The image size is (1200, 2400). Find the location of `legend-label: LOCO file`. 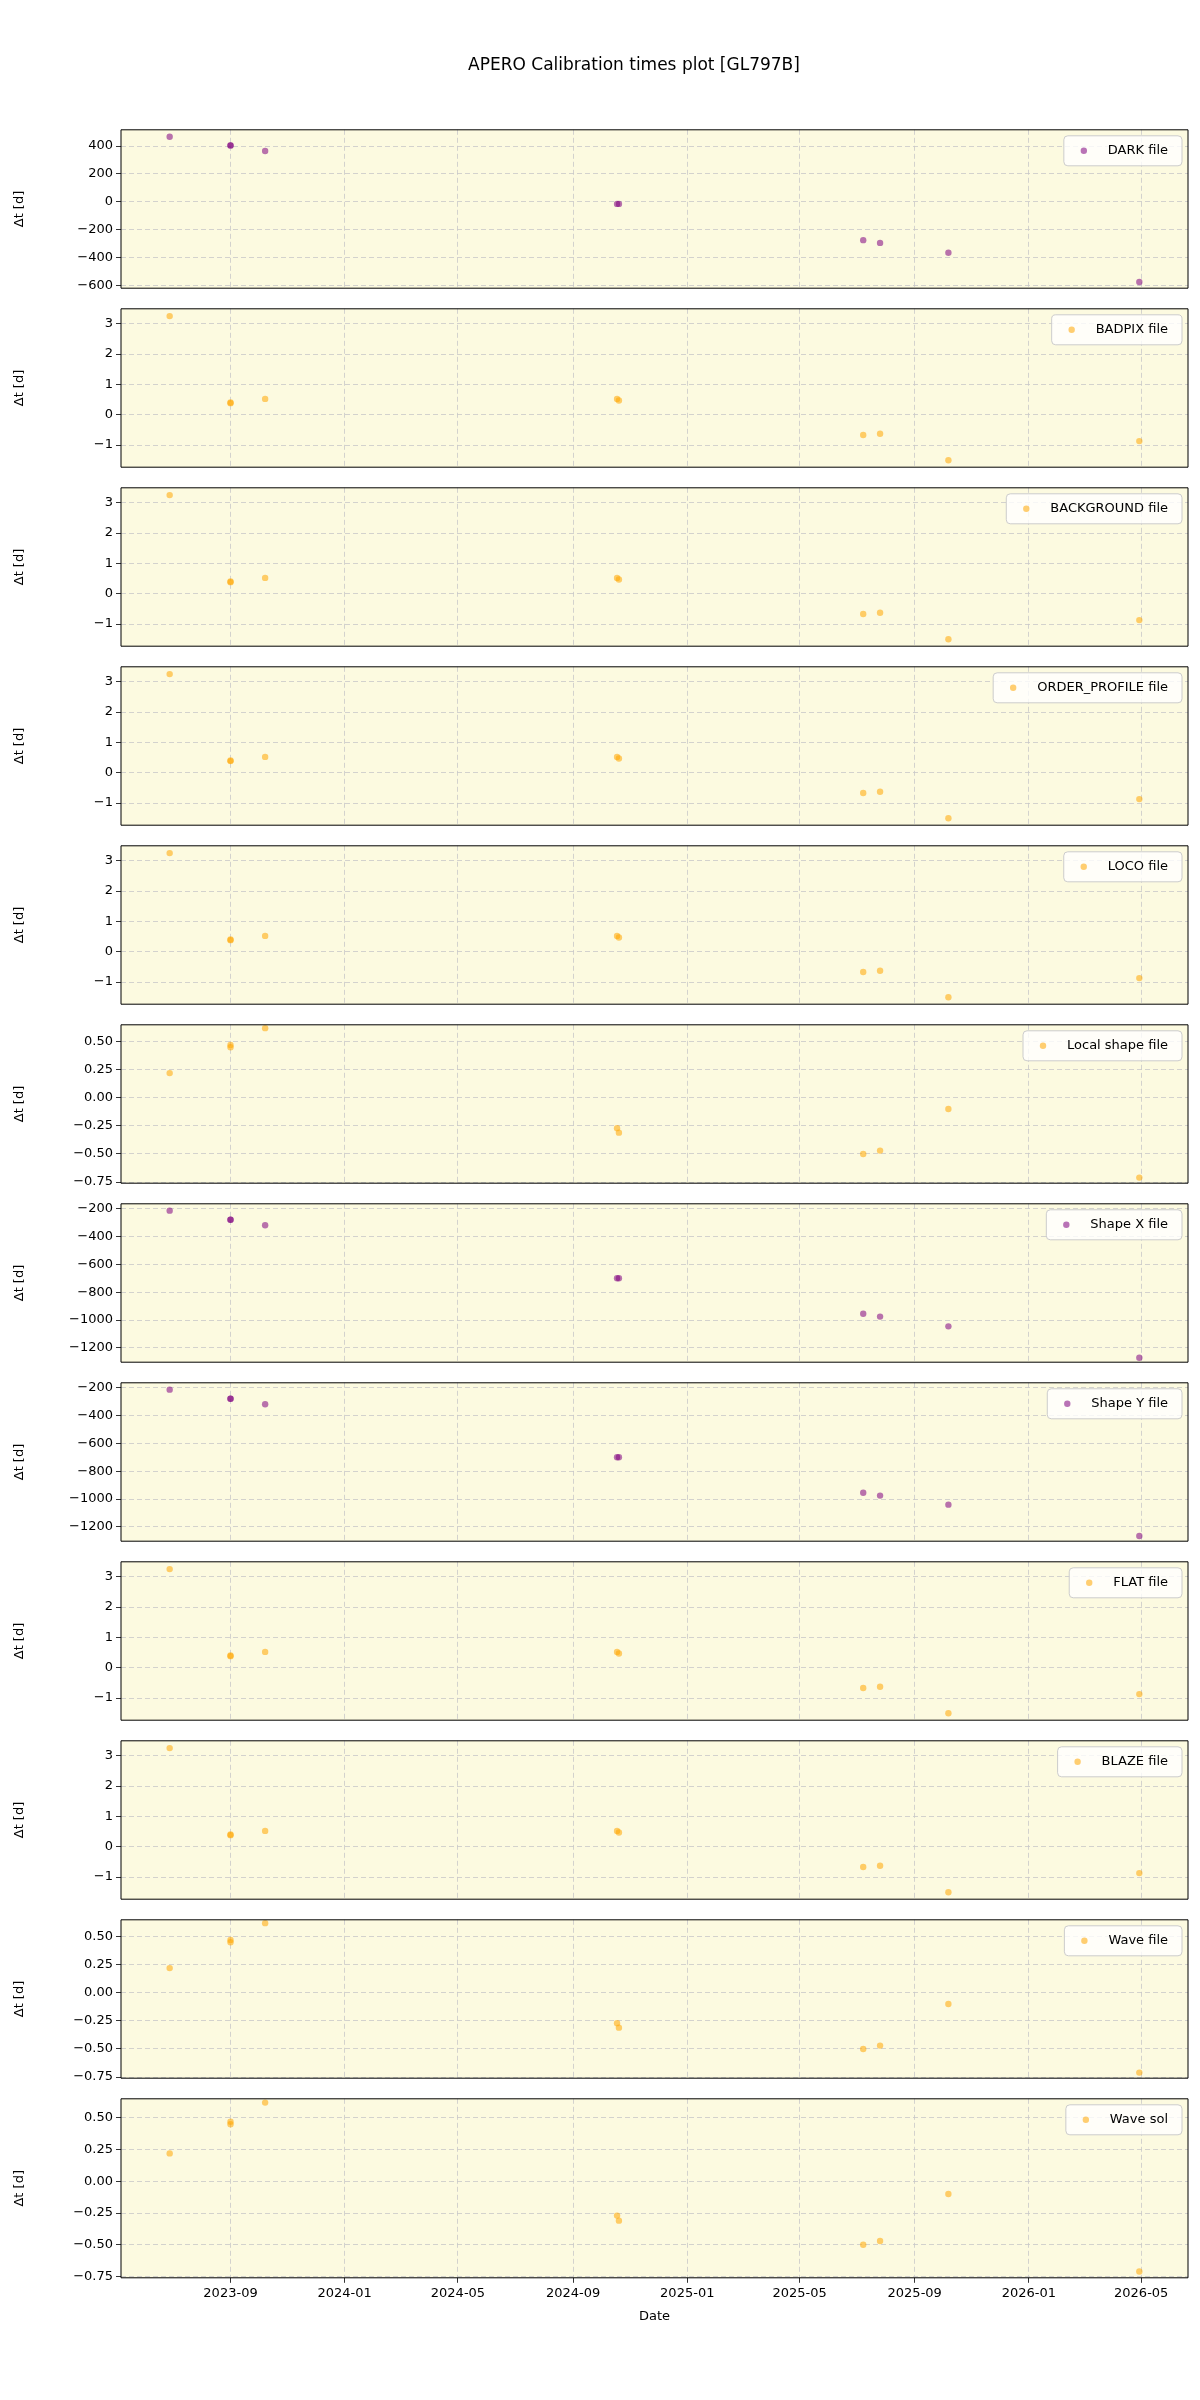

legend-label: LOCO file is located at coordinates (1138, 866).